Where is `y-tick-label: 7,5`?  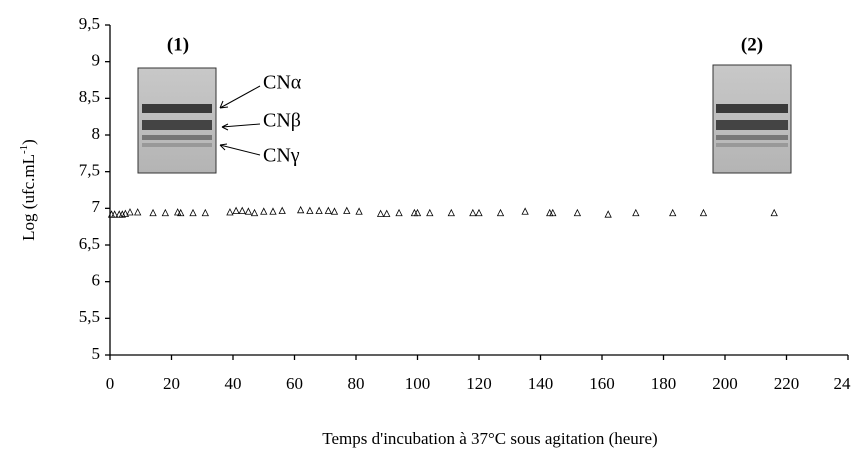 y-tick-label: 7,5 is located at coordinates (89, 170).